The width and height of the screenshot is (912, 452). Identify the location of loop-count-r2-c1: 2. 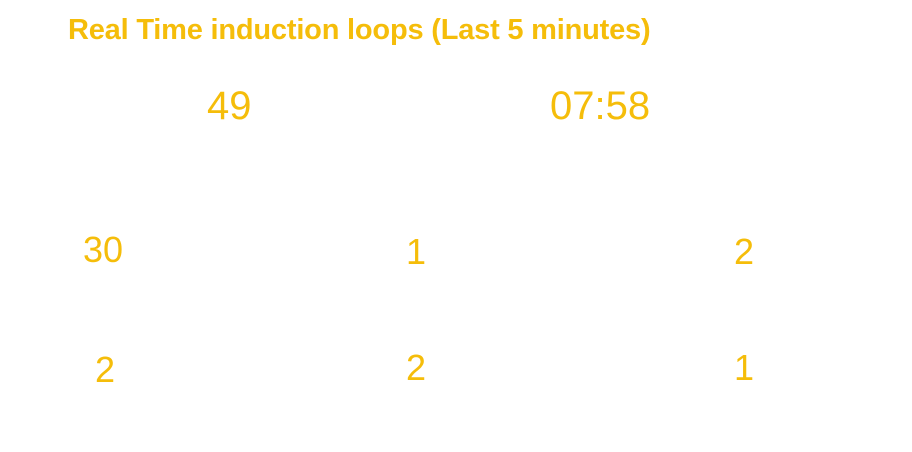
(105, 370).